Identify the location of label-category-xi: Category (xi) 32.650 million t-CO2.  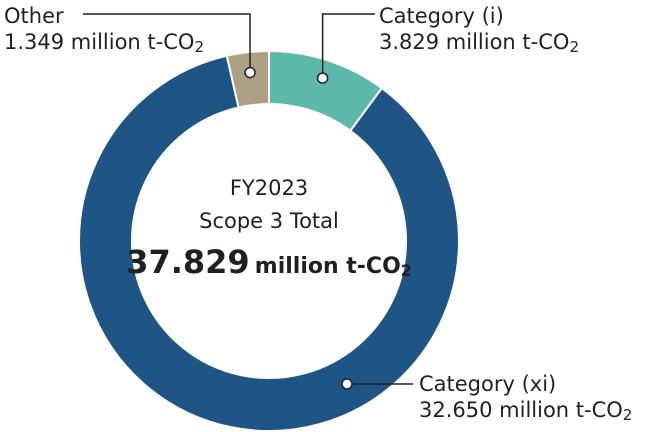
(525, 398).